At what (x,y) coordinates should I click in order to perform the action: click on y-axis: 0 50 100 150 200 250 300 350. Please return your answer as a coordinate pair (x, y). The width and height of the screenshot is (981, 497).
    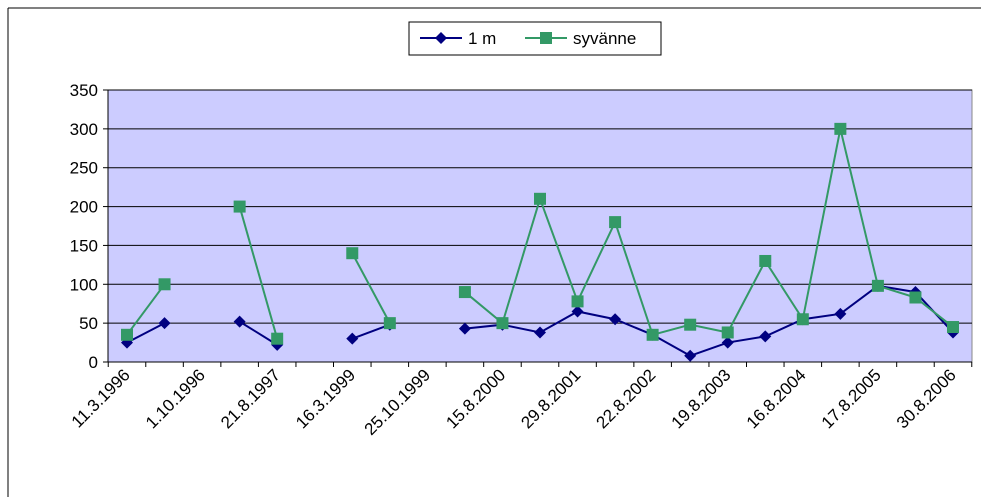
    Looking at the image, I should click on (89, 226).